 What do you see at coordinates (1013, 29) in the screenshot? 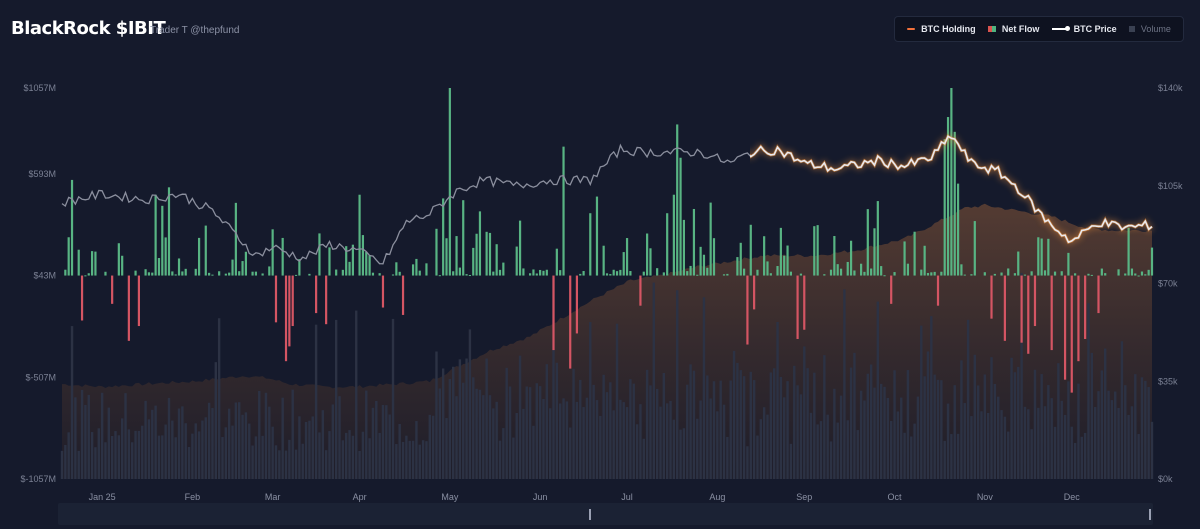
I see `legend-item-flow: Net Flow` at bounding box center [1013, 29].